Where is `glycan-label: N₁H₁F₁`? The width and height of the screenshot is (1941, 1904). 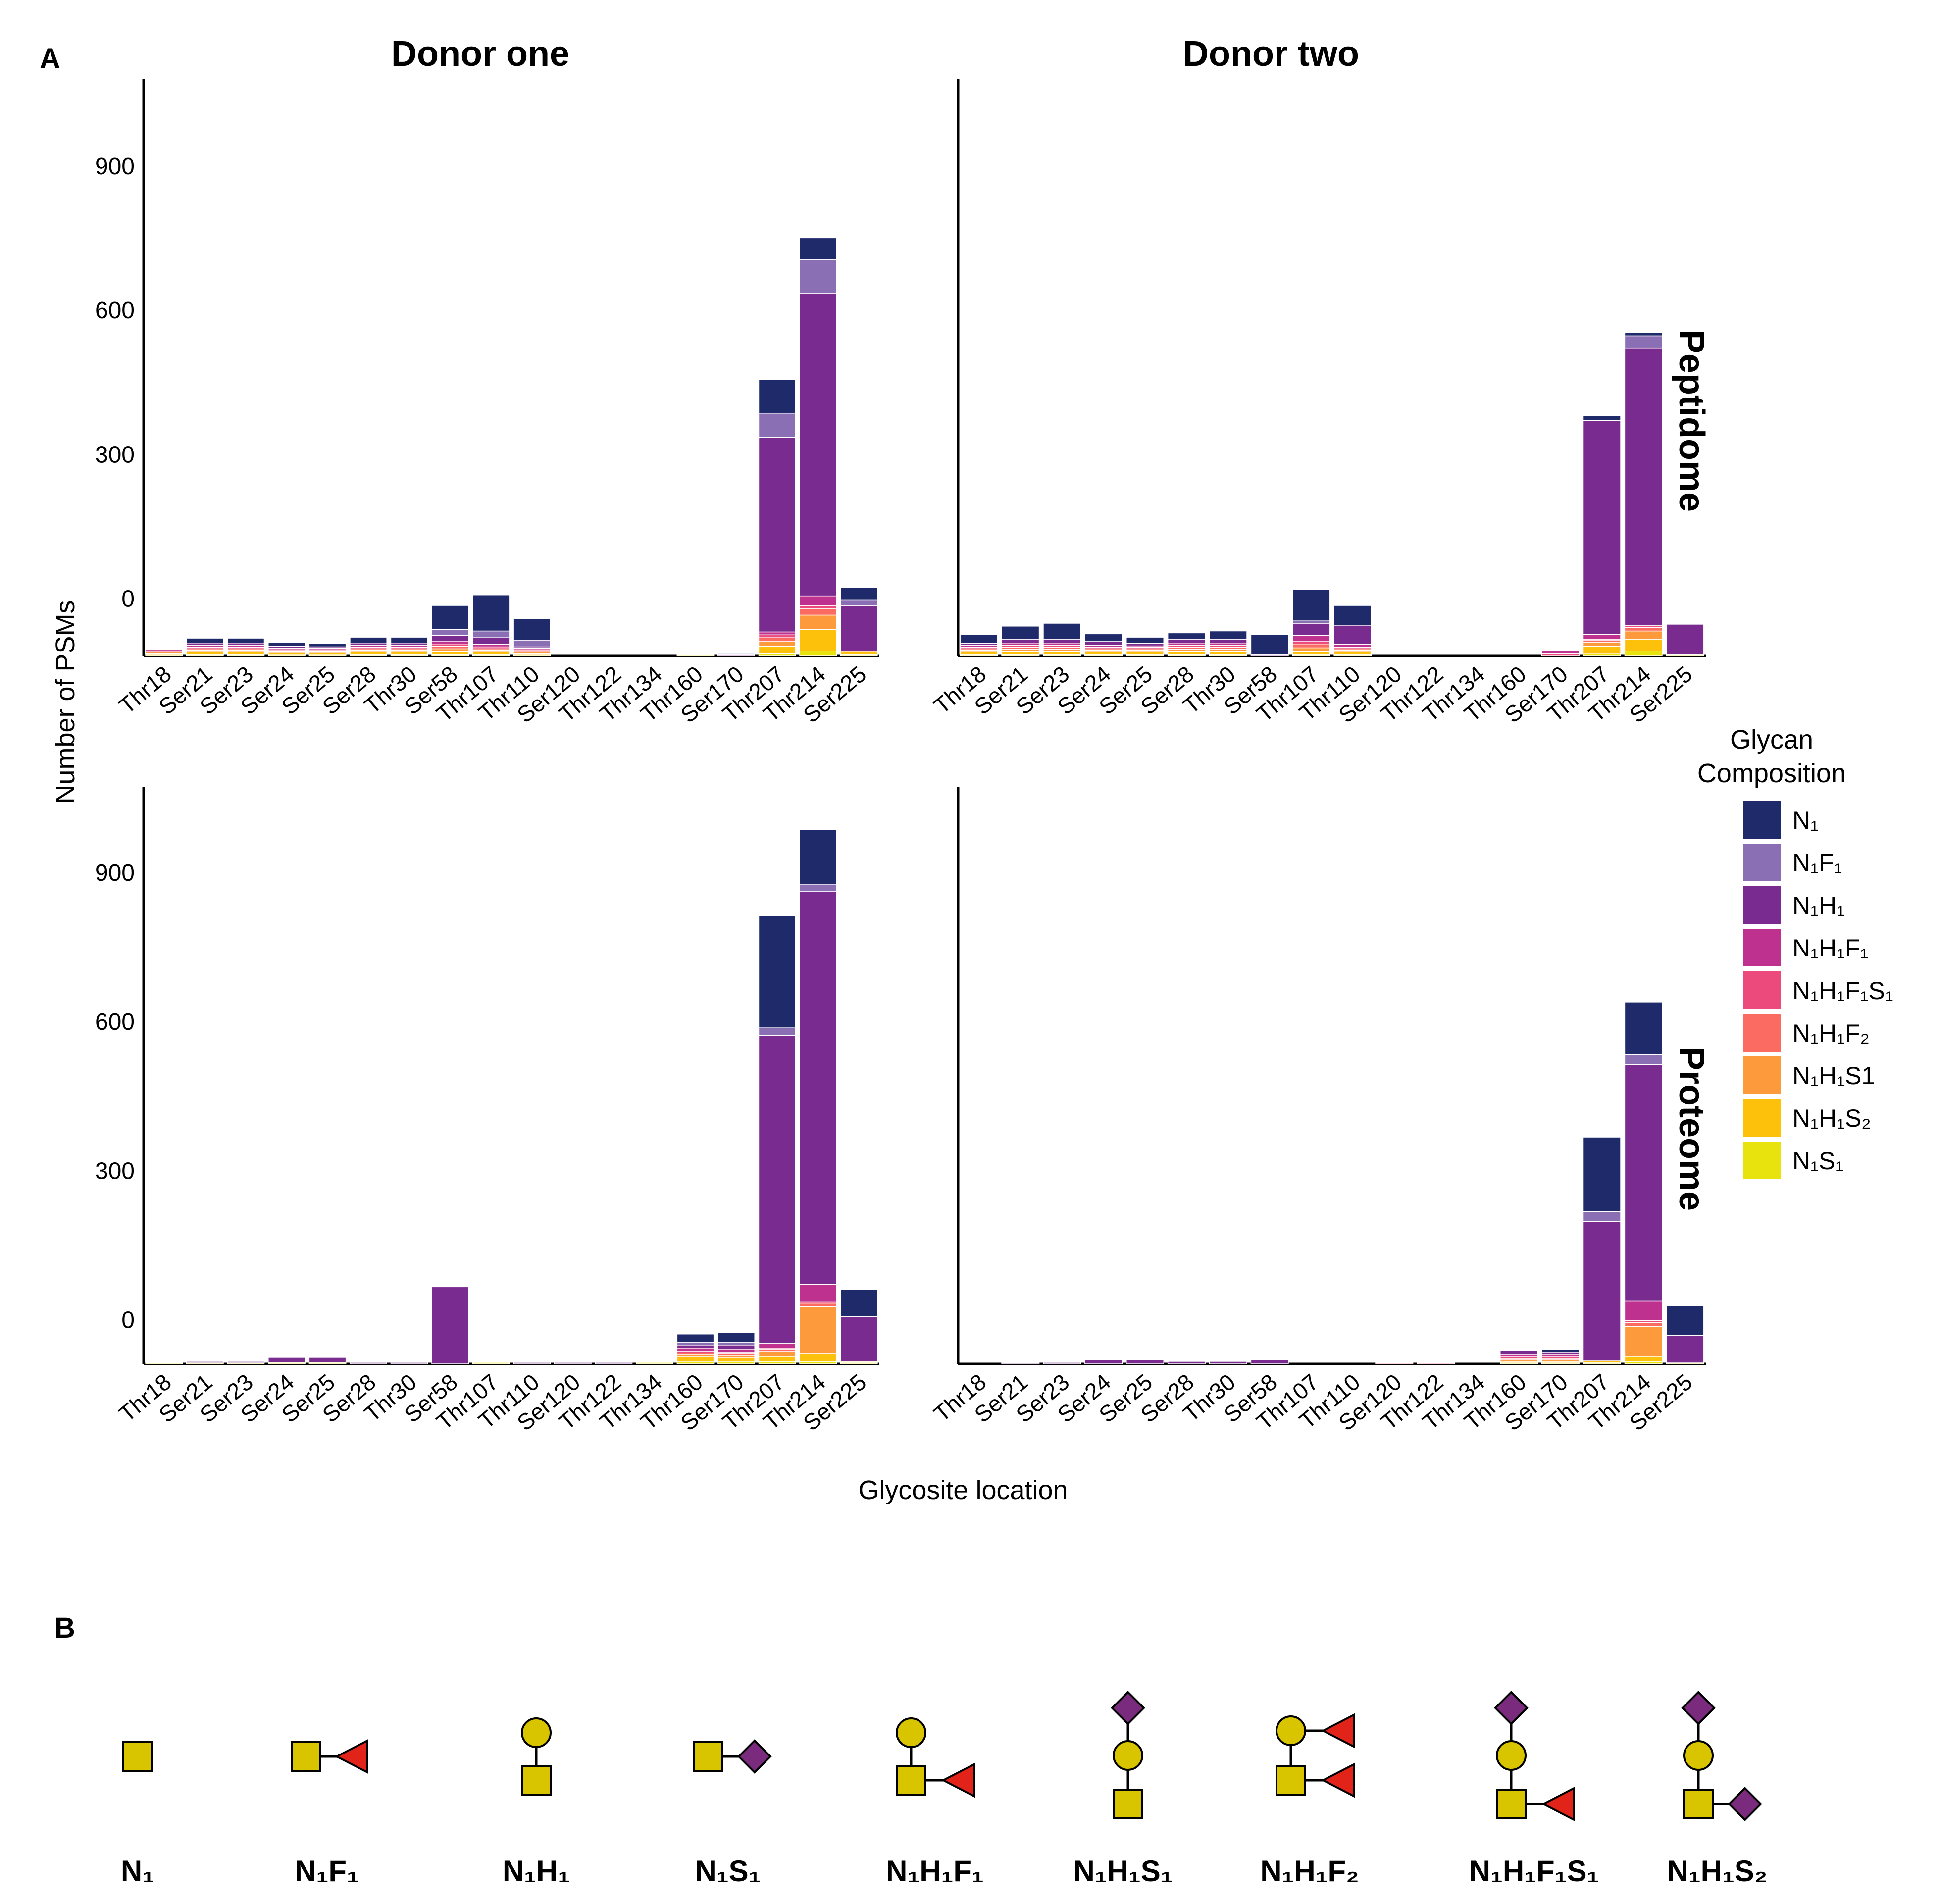 glycan-label: N₁H₁F₁ is located at coordinates (935, 1871).